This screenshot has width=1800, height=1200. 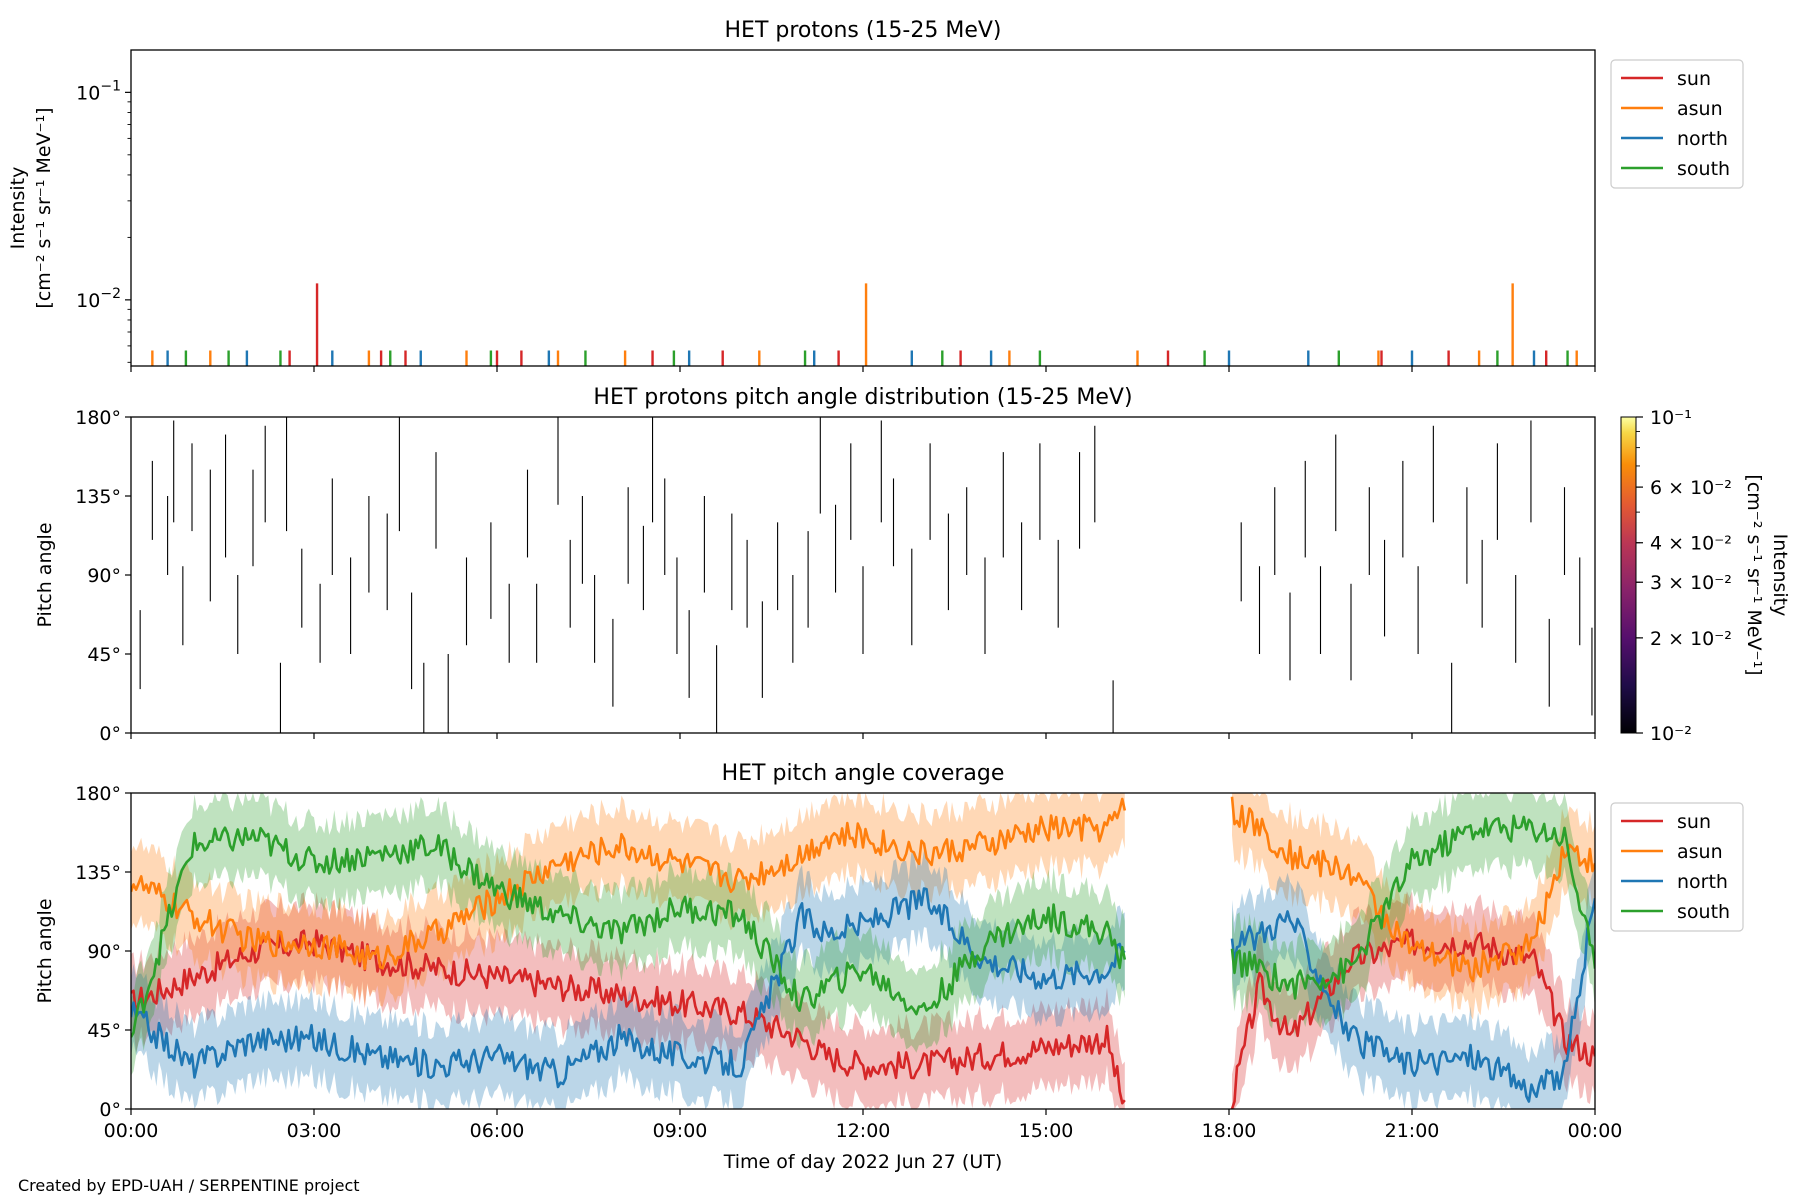 What do you see at coordinates (497, 1131) in the screenshot?
I see `x-tick-label: 06:00` at bounding box center [497, 1131].